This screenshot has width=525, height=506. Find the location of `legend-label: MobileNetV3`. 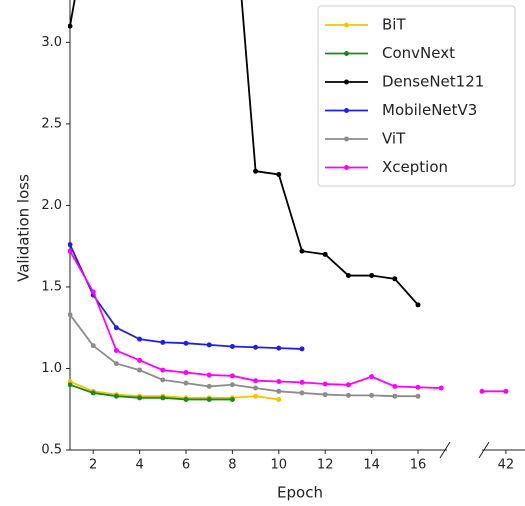

legend-label: MobileNetV3 is located at coordinates (429, 110).